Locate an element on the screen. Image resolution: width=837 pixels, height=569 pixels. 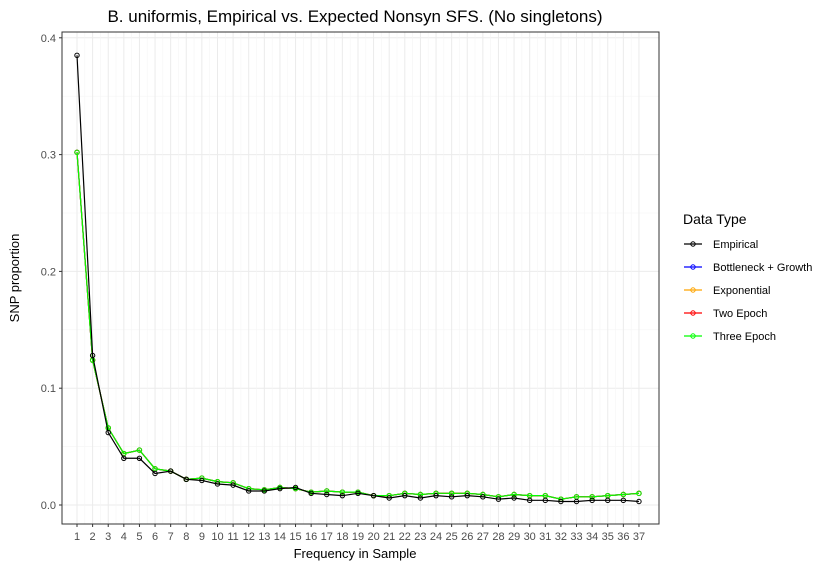
legend-label: Exponential is located at coordinates (742, 291).